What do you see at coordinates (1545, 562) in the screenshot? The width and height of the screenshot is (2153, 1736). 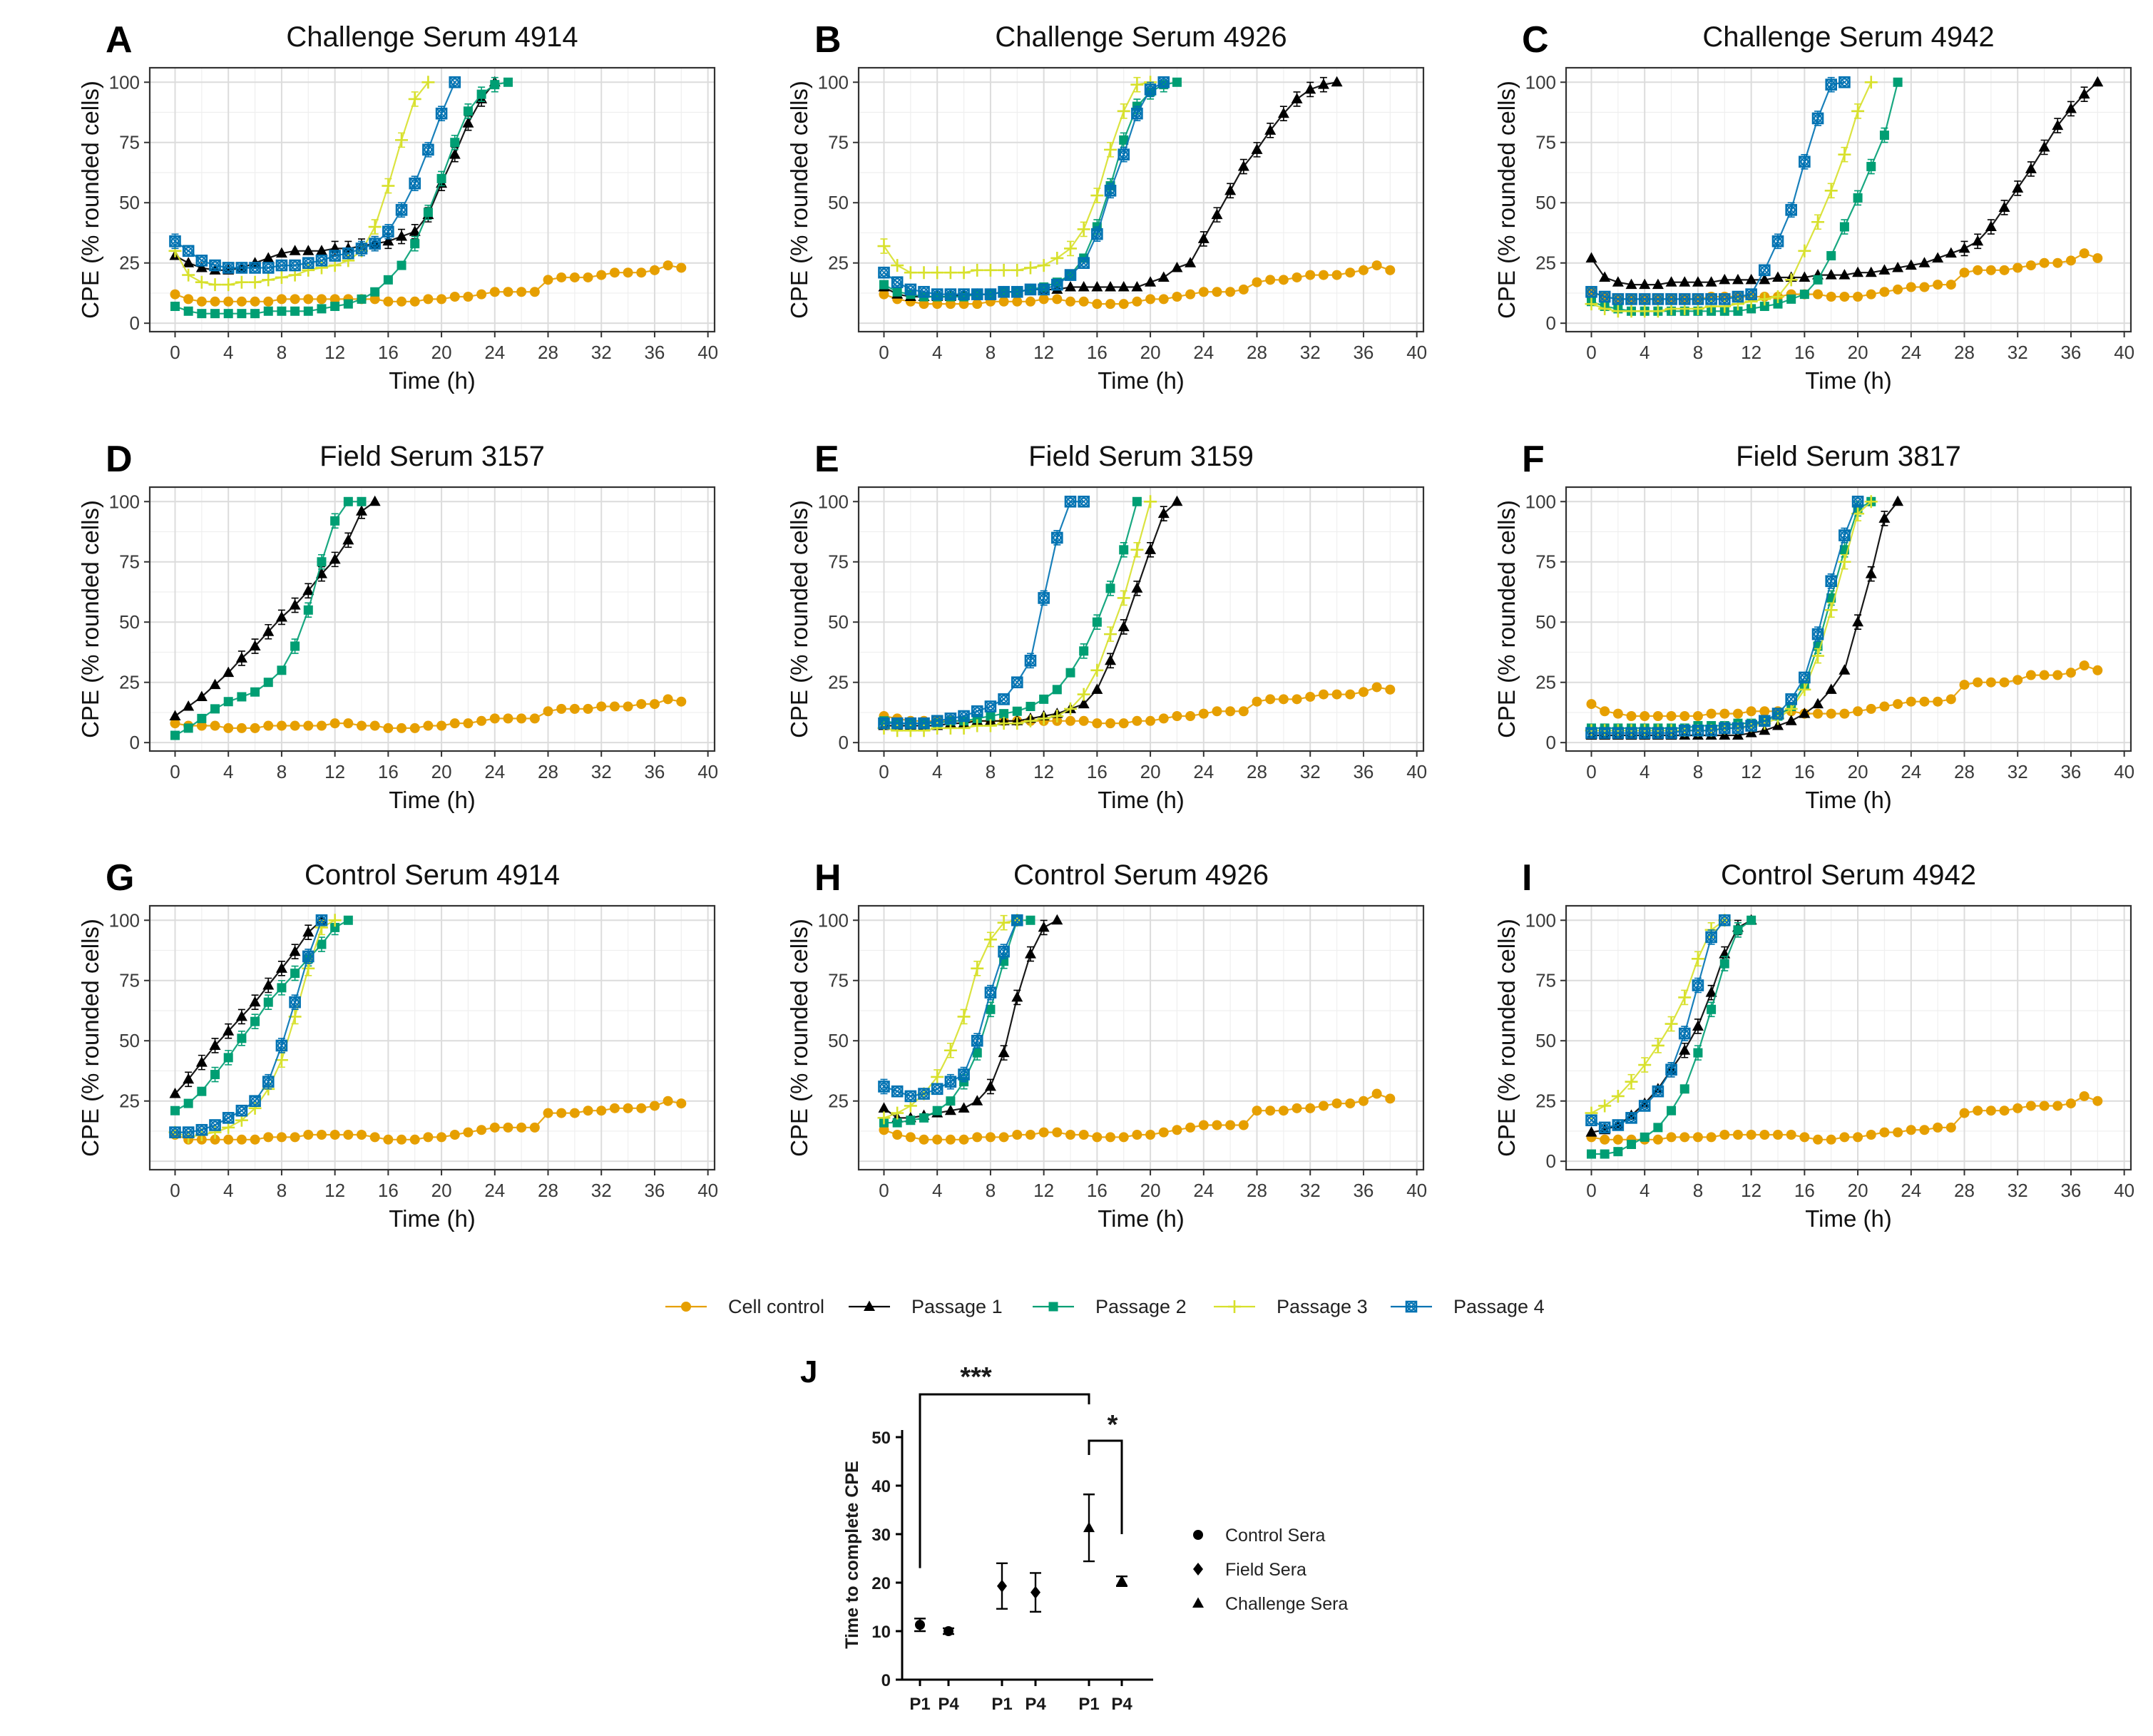 I see `y-tick-label: 75` at bounding box center [1545, 562].